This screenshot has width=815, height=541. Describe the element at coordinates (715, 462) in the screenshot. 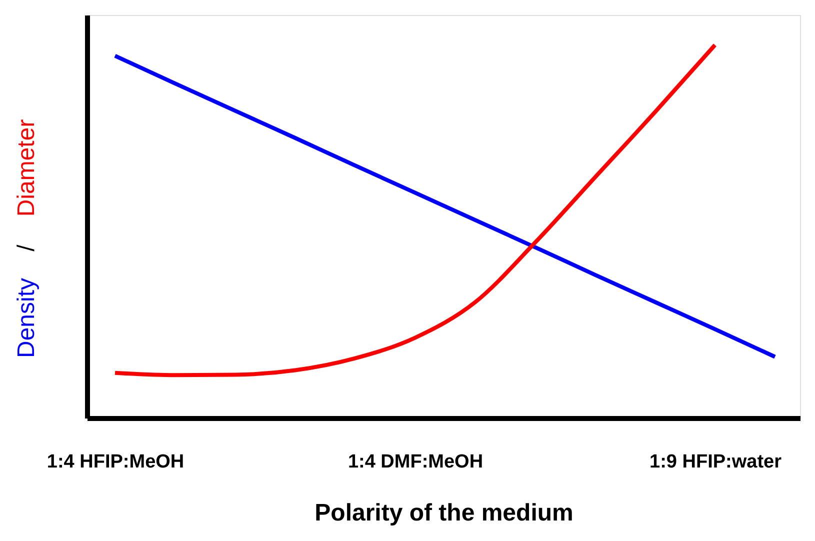

I see `x-tick-label: 1:9 HFIP:water` at that location.